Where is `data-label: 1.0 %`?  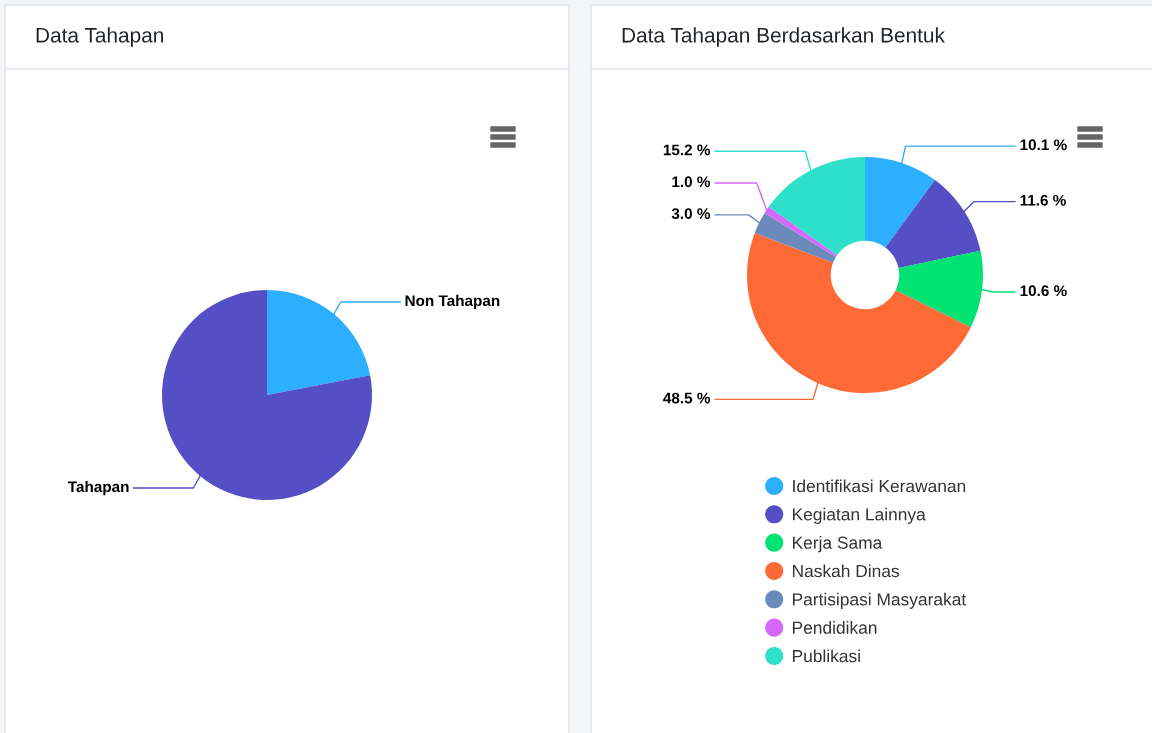
data-label: 1.0 % is located at coordinates (691, 182).